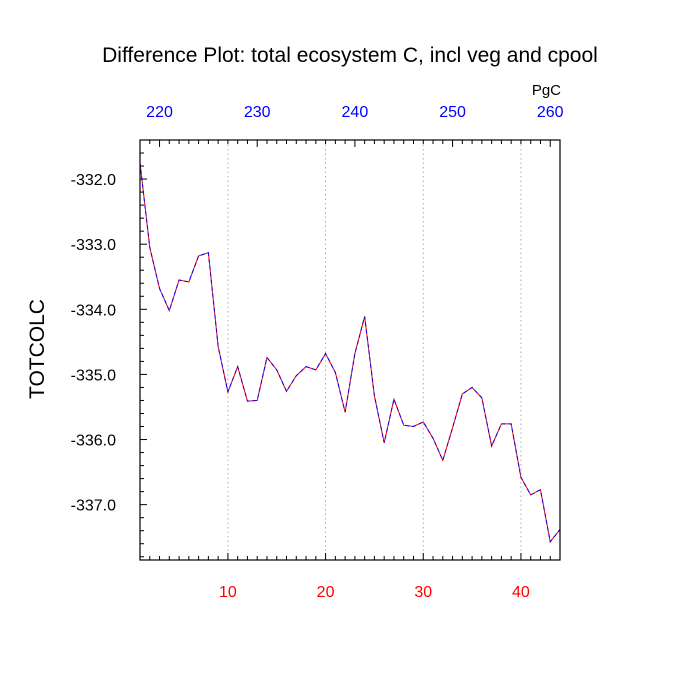  Describe the element at coordinates (355, 112) in the screenshot. I see `top-tick-label: 240` at that location.